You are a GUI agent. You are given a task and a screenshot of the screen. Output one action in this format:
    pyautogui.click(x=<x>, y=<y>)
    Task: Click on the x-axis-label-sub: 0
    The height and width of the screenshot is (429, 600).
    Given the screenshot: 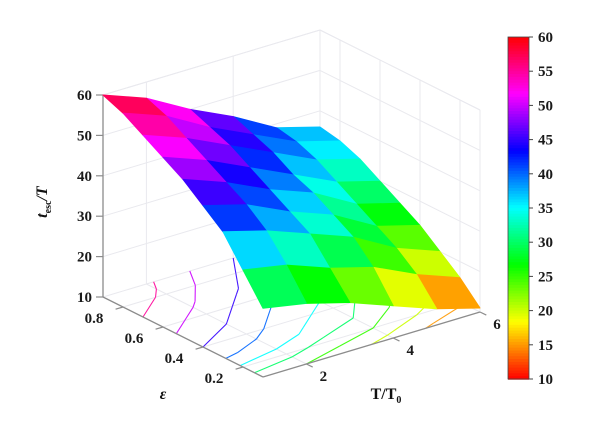 What is the action you would take?
    pyautogui.click(x=399, y=401)
    